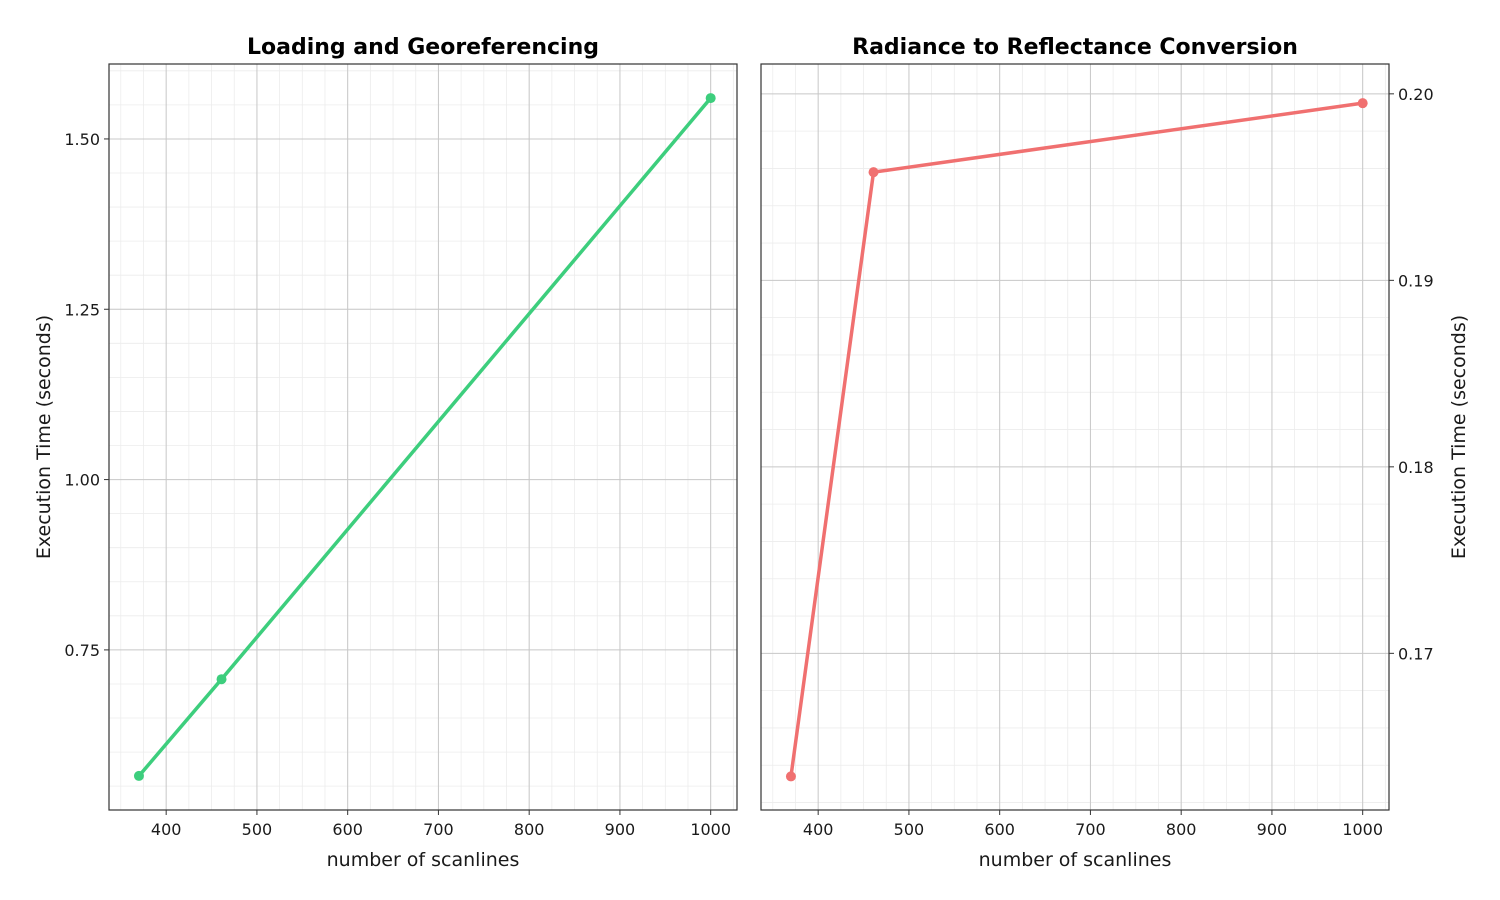 Image resolution: width=1500 pixels, height=900 pixels. Describe the element at coordinates (1416, 653) in the screenshot. I see `y-tick-label: 0.17` at that location.